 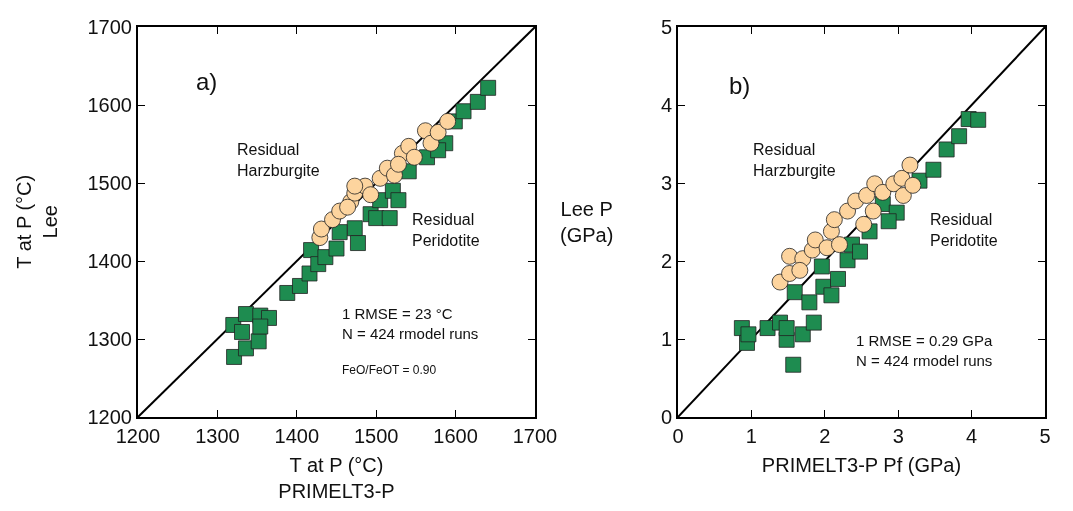 What do you see at coordinates (36, 221) in the screenshot?
I see `y-axis-title: T at P (°C) Lee` at bounding box center [36, 221].